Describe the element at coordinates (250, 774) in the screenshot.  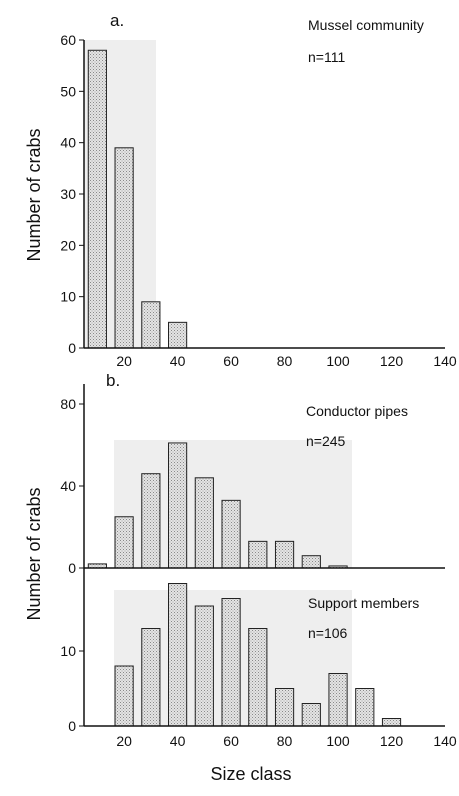
I see `x-axis-title: Size class` at that location.